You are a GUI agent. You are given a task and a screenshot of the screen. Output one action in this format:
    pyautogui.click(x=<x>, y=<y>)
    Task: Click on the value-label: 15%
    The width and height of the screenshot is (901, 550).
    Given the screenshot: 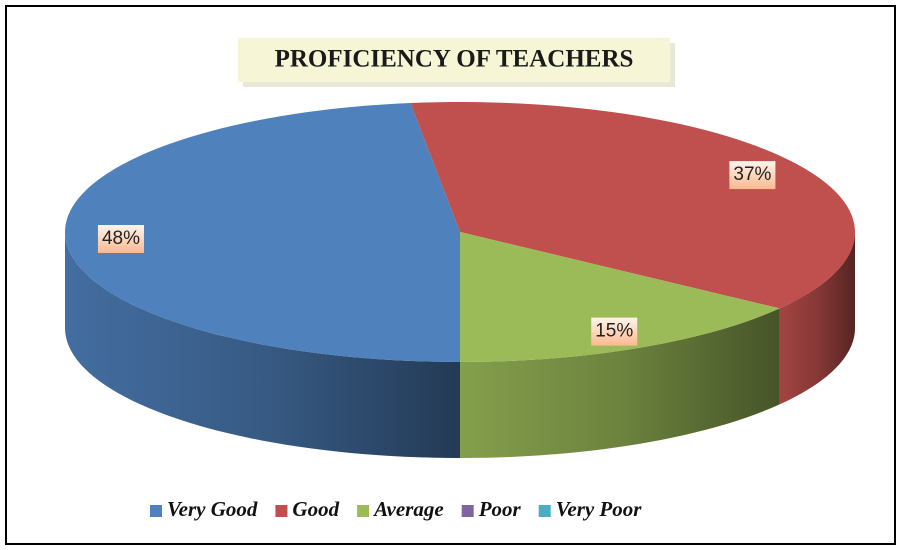 What is the action you would take?
    pyautogui.click(x=614, y=331)
    